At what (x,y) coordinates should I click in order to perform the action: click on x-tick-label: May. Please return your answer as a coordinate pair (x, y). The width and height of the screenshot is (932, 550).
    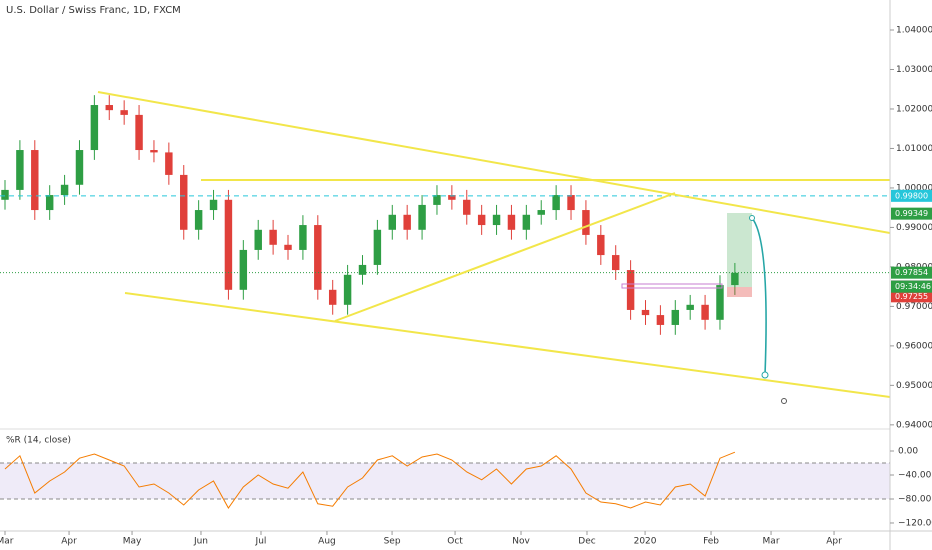
    Looking at the image, I should click on (132, 542).